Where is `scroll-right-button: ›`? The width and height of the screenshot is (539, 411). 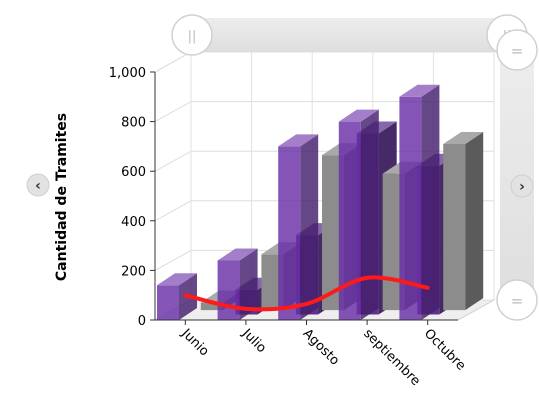 scroll-right-button: › is located at coordinates (522, 186).